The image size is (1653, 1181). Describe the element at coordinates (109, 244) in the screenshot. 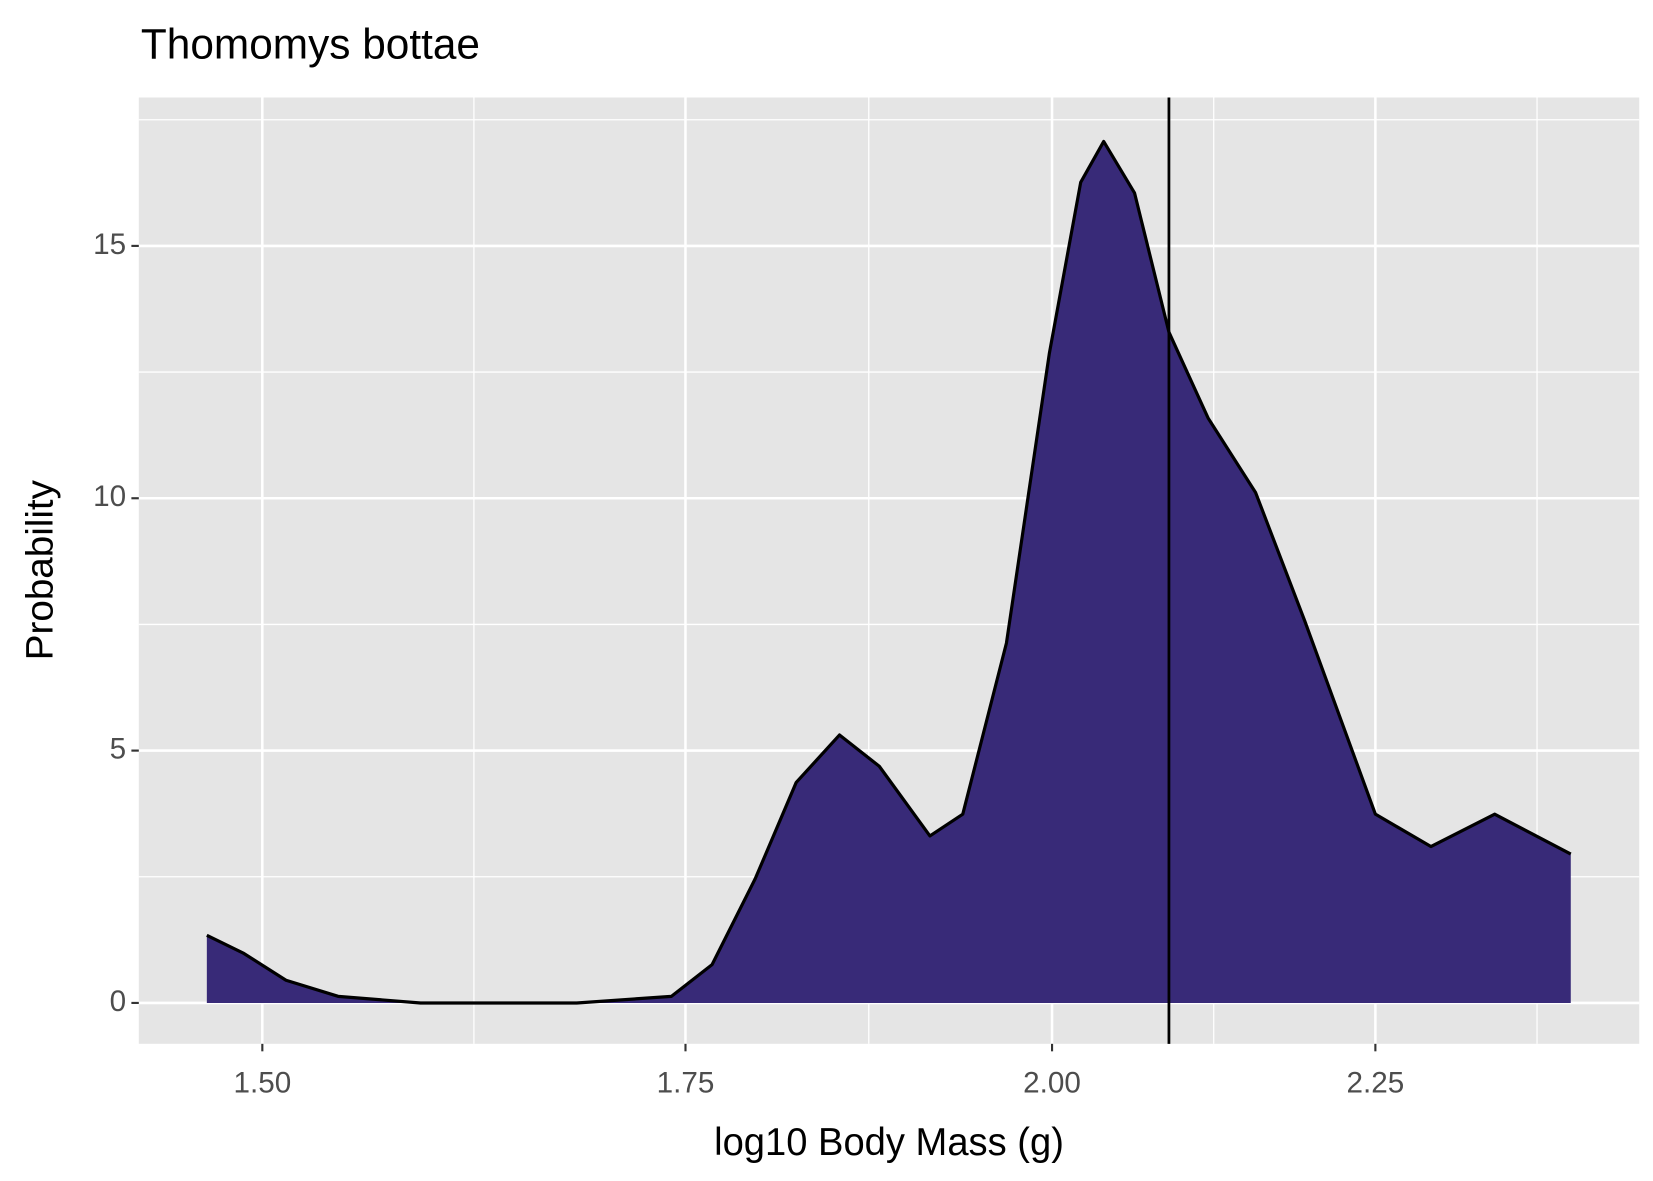

I see `y-tick-label: 15` at that location.